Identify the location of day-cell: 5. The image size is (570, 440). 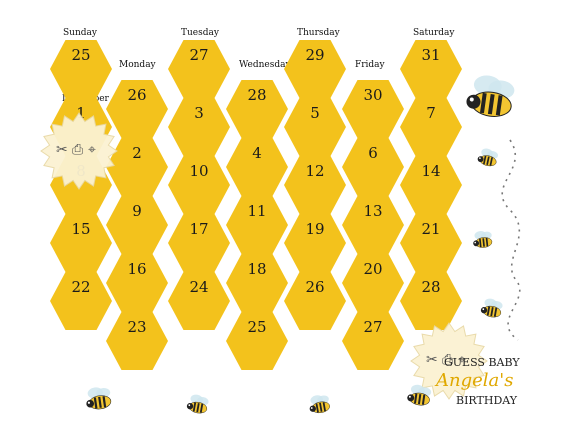
(315, 127).